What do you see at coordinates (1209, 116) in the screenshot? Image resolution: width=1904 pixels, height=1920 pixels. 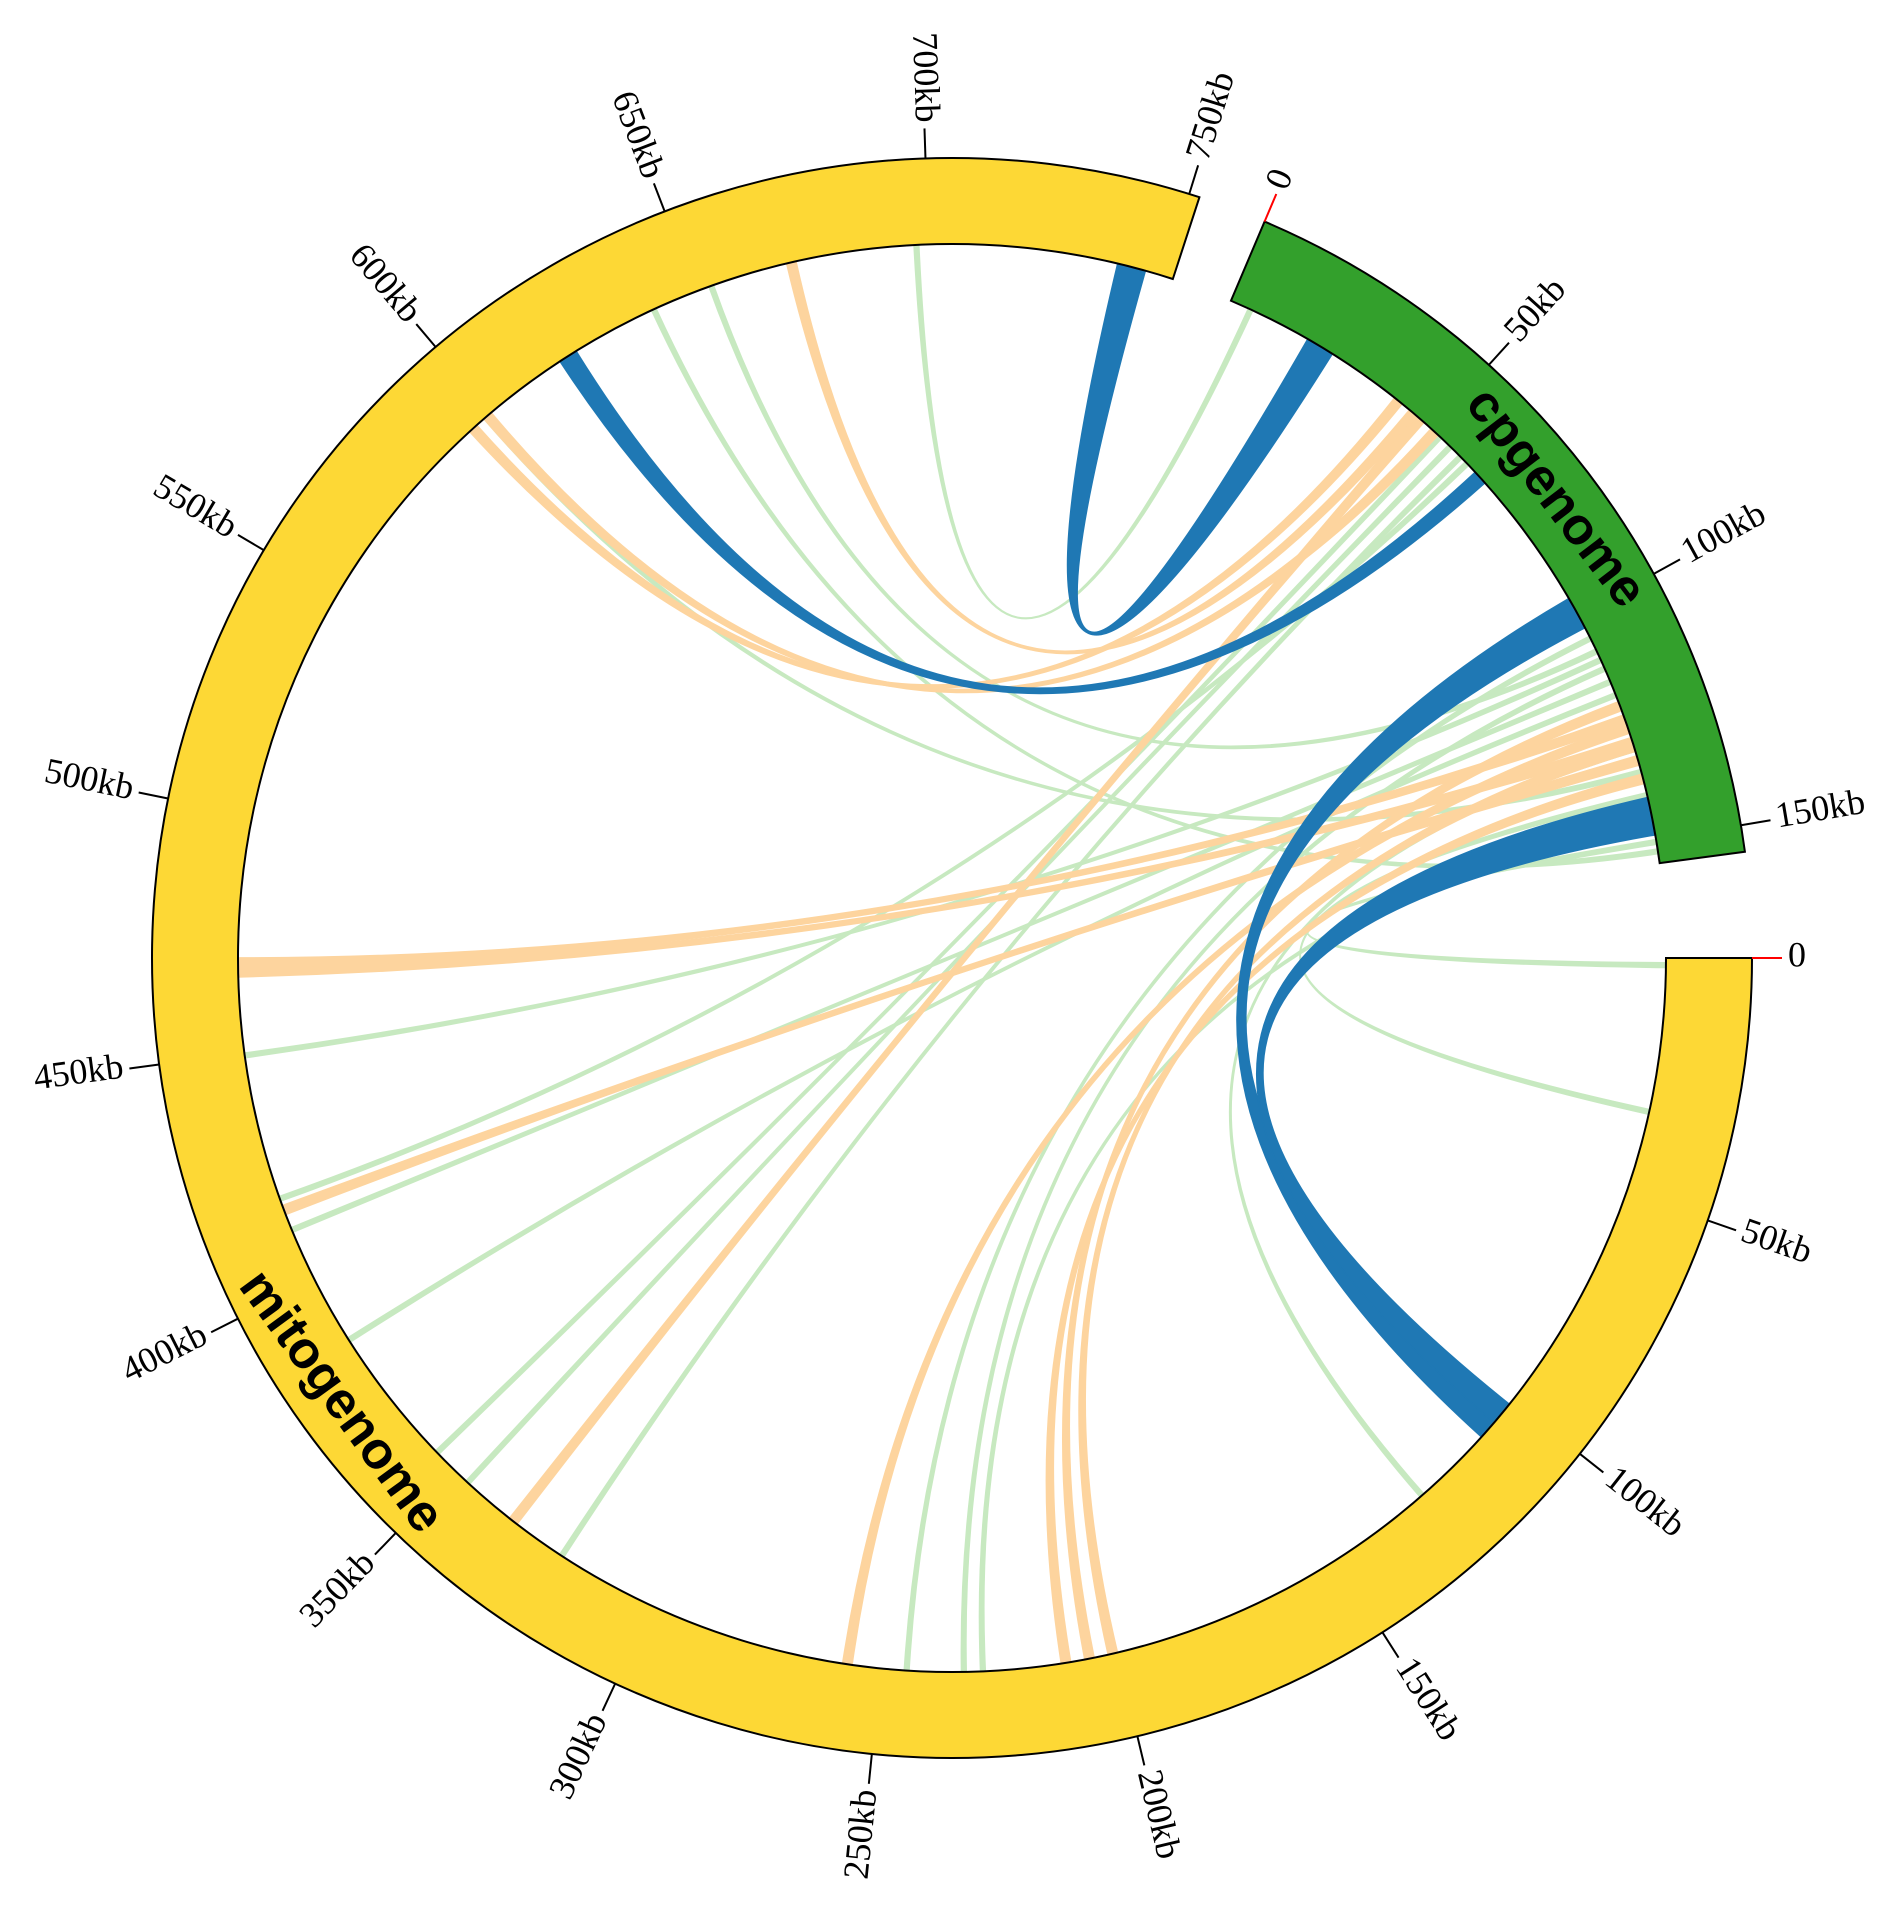 I see `tick-label: 750kb` at bounding box center [1209, 116].